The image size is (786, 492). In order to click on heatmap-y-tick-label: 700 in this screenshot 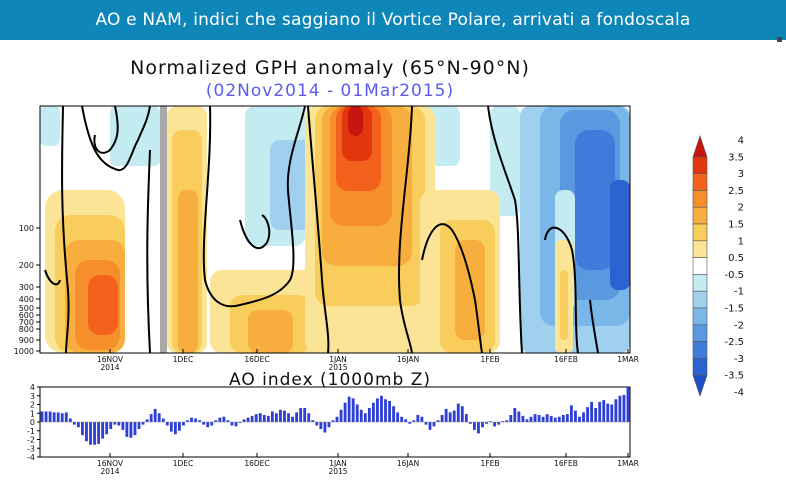, I will do `click(26, 322)`.